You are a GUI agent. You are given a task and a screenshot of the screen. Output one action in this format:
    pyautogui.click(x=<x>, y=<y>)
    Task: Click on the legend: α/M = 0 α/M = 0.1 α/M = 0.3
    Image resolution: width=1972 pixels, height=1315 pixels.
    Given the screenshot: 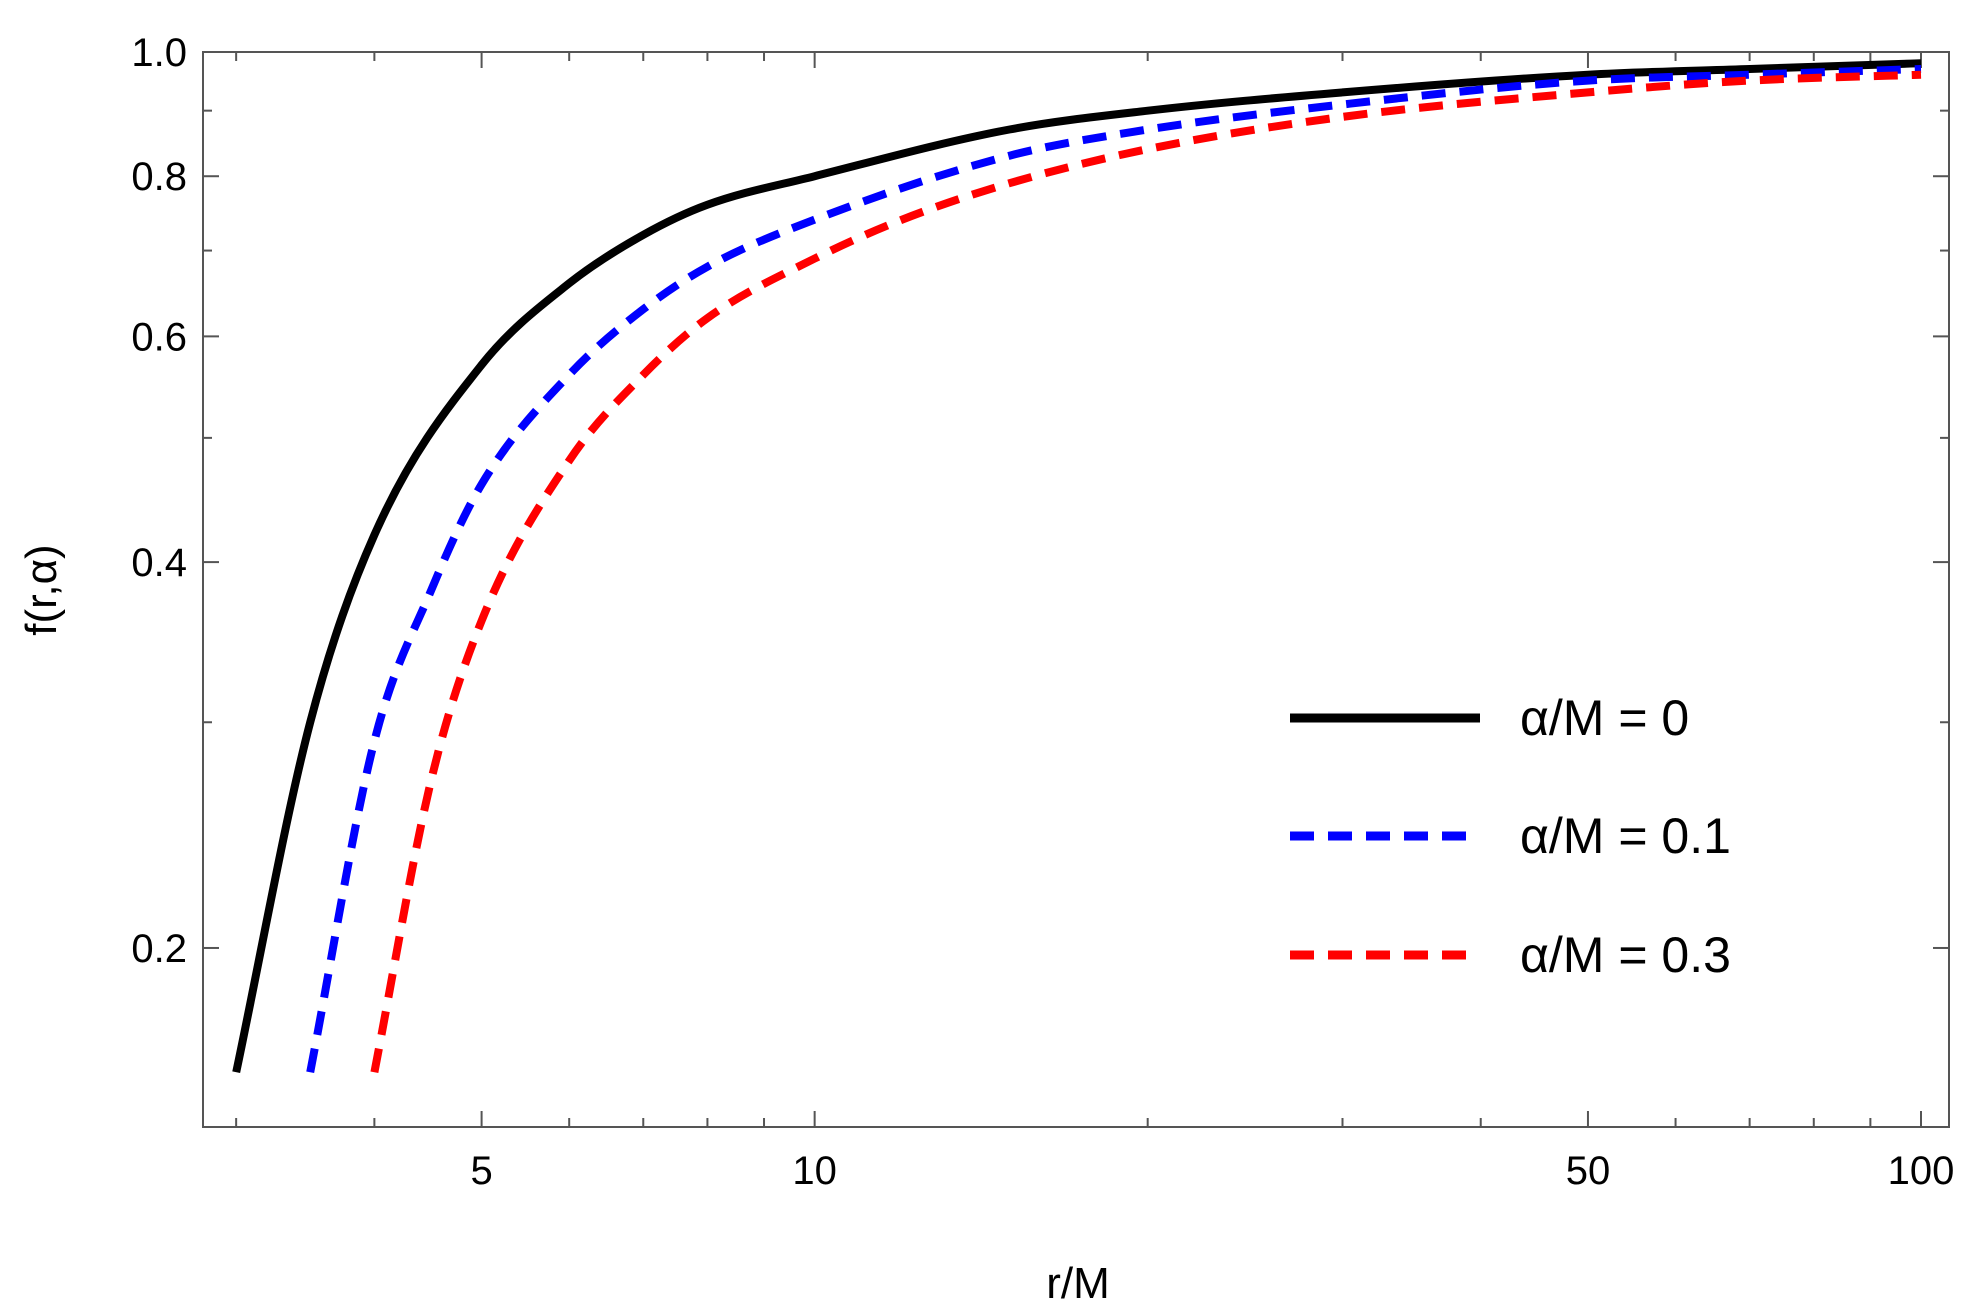 What is the action you would take?
    pyautogui.click(x=1510, y=836)
    